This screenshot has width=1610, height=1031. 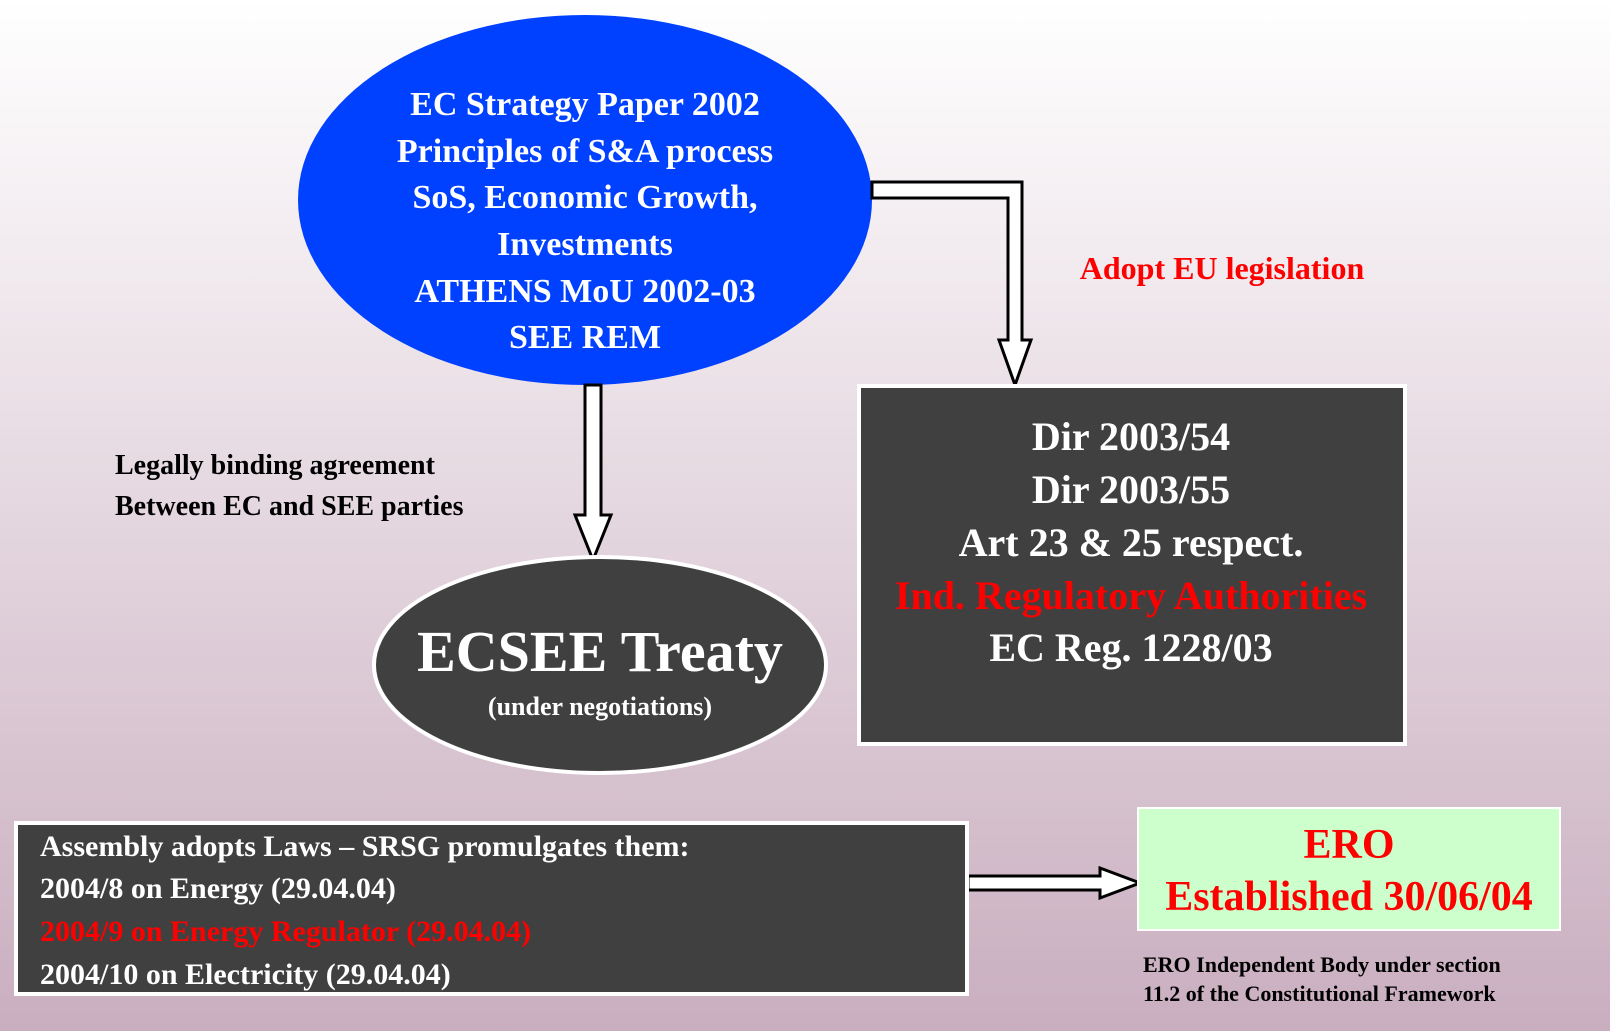 I want to click on treaty-title: ECSEE Treaty, so click(x=600, y=651).